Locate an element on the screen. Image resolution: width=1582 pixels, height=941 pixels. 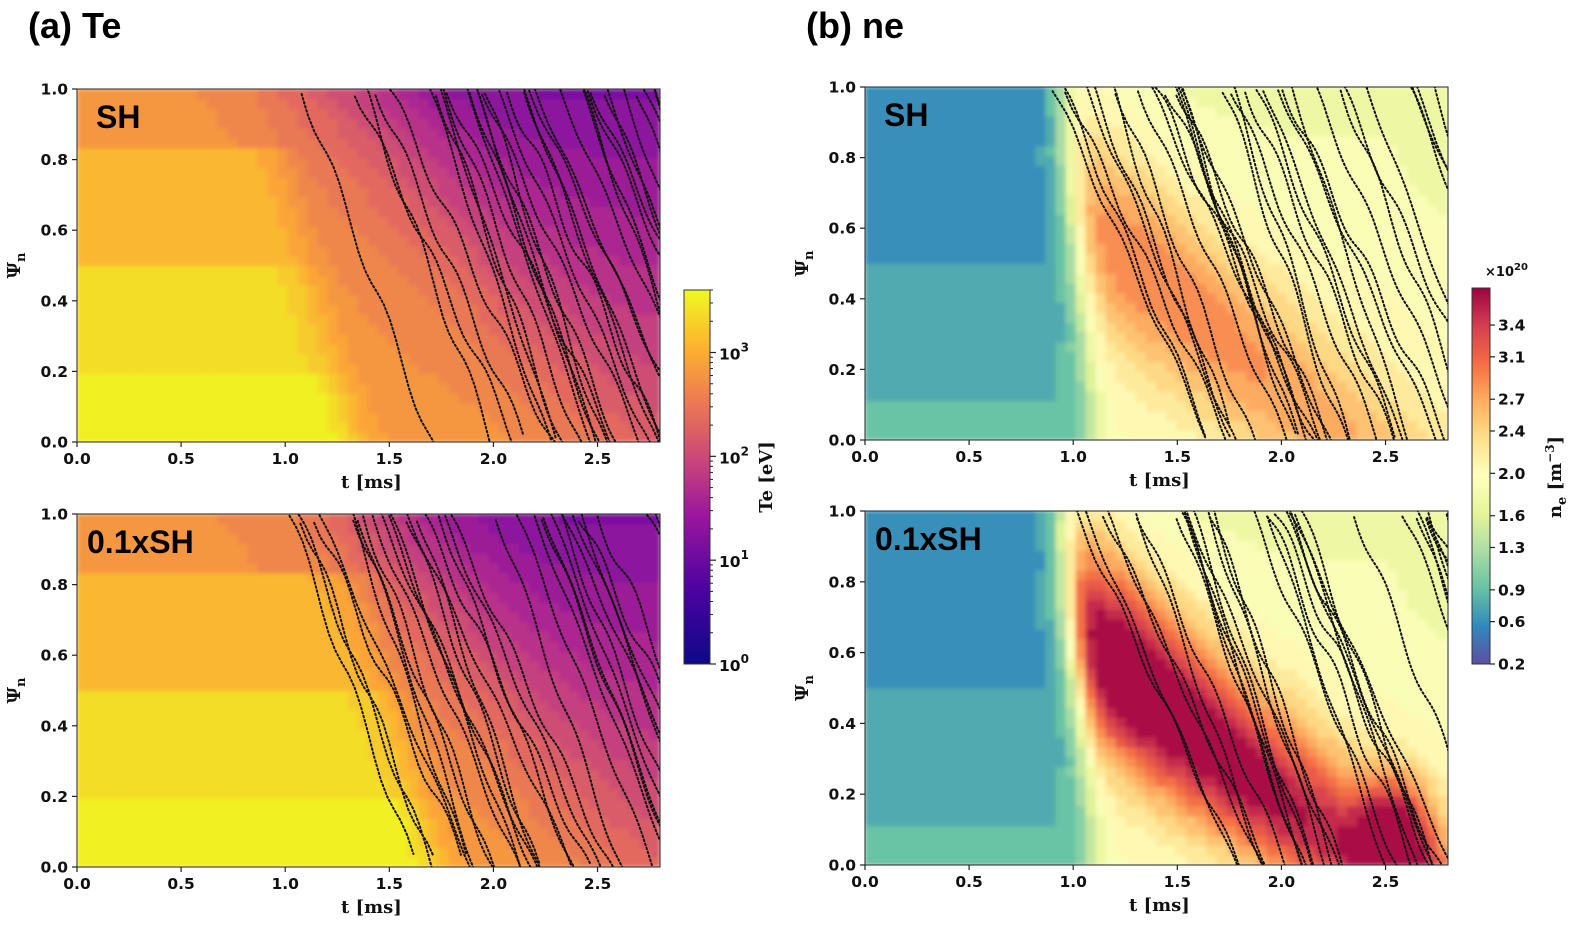
panel-case-label: SH is located at coordinates (118, 117).